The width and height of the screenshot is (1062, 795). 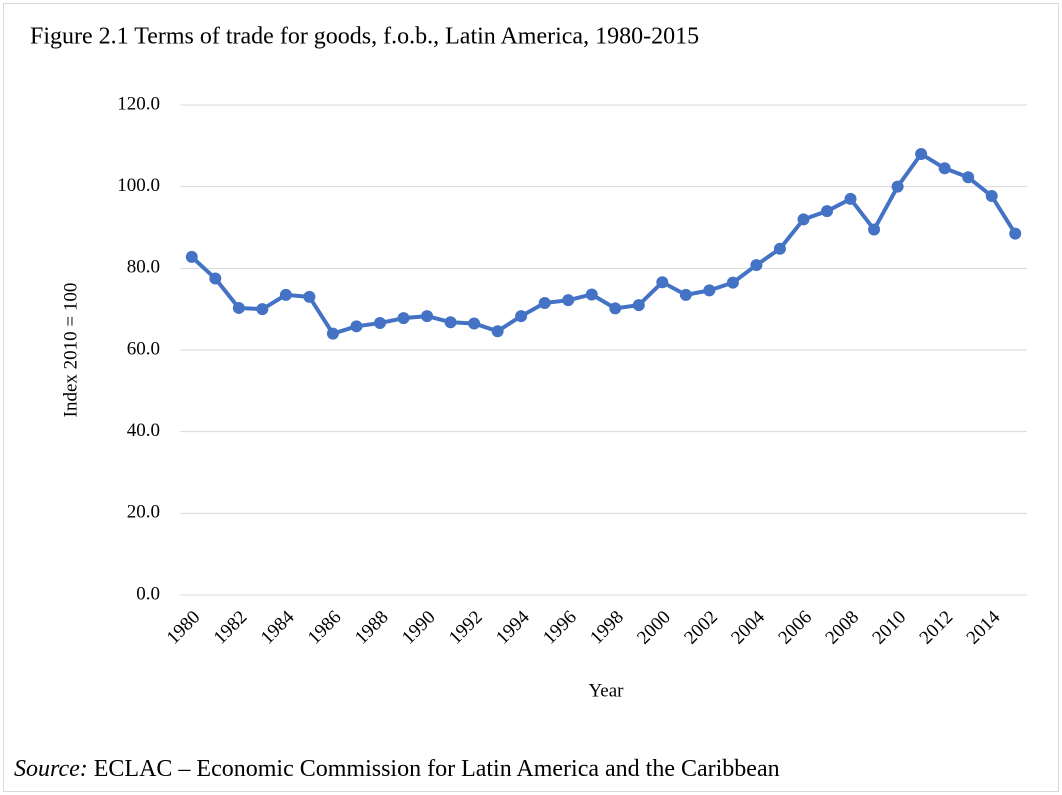 What do you see at coordinates (606, 690) in the screenshot?
I see `x-axis-label: Year` at bounding box center [606, 690].